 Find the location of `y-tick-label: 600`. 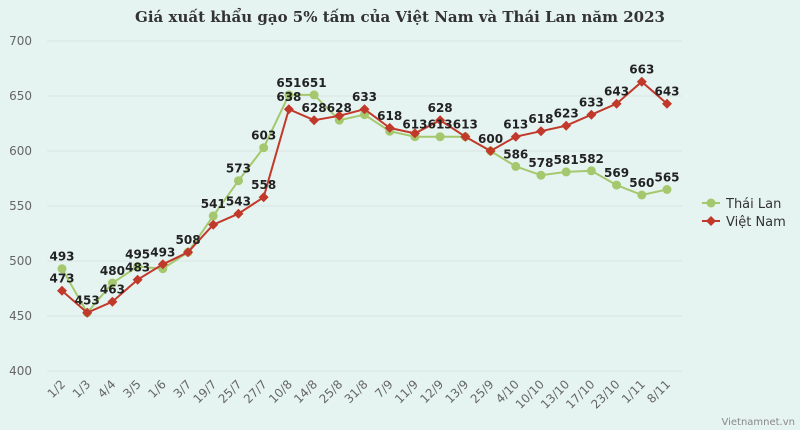

y-tick-label: 600 is located at coordinates (20, 151).